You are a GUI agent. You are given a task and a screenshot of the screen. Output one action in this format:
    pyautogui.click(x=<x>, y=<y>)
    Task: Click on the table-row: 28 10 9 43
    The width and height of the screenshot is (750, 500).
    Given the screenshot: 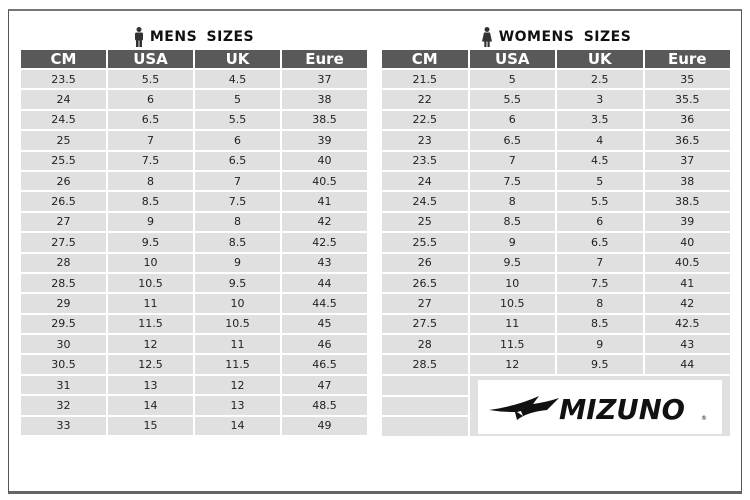 What is the action you would take?
    pyautogui.click(x=194, y=262)
    